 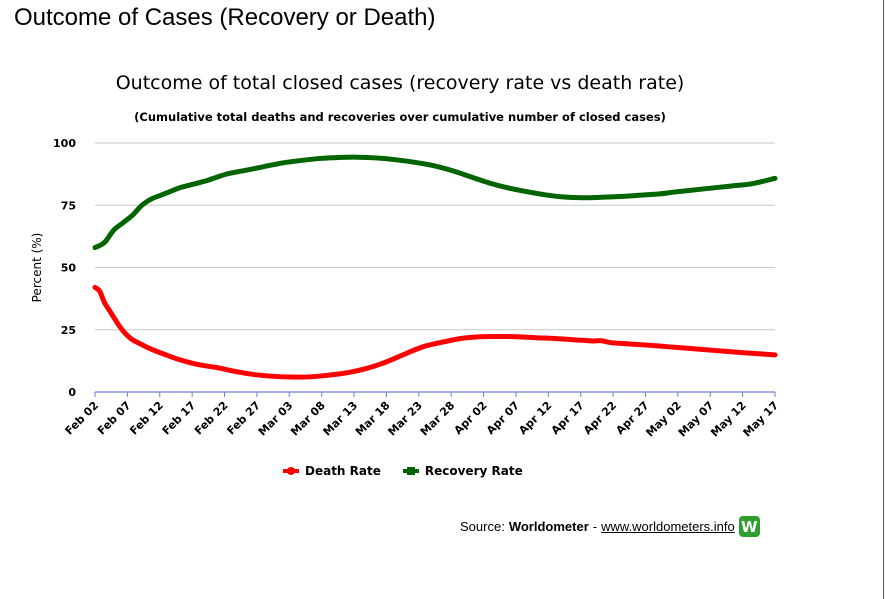 What do you see at coordinates (308, 419) in the screenshot?
I see `x-tick-label: Mar 08` at bounding box center [308, 419].